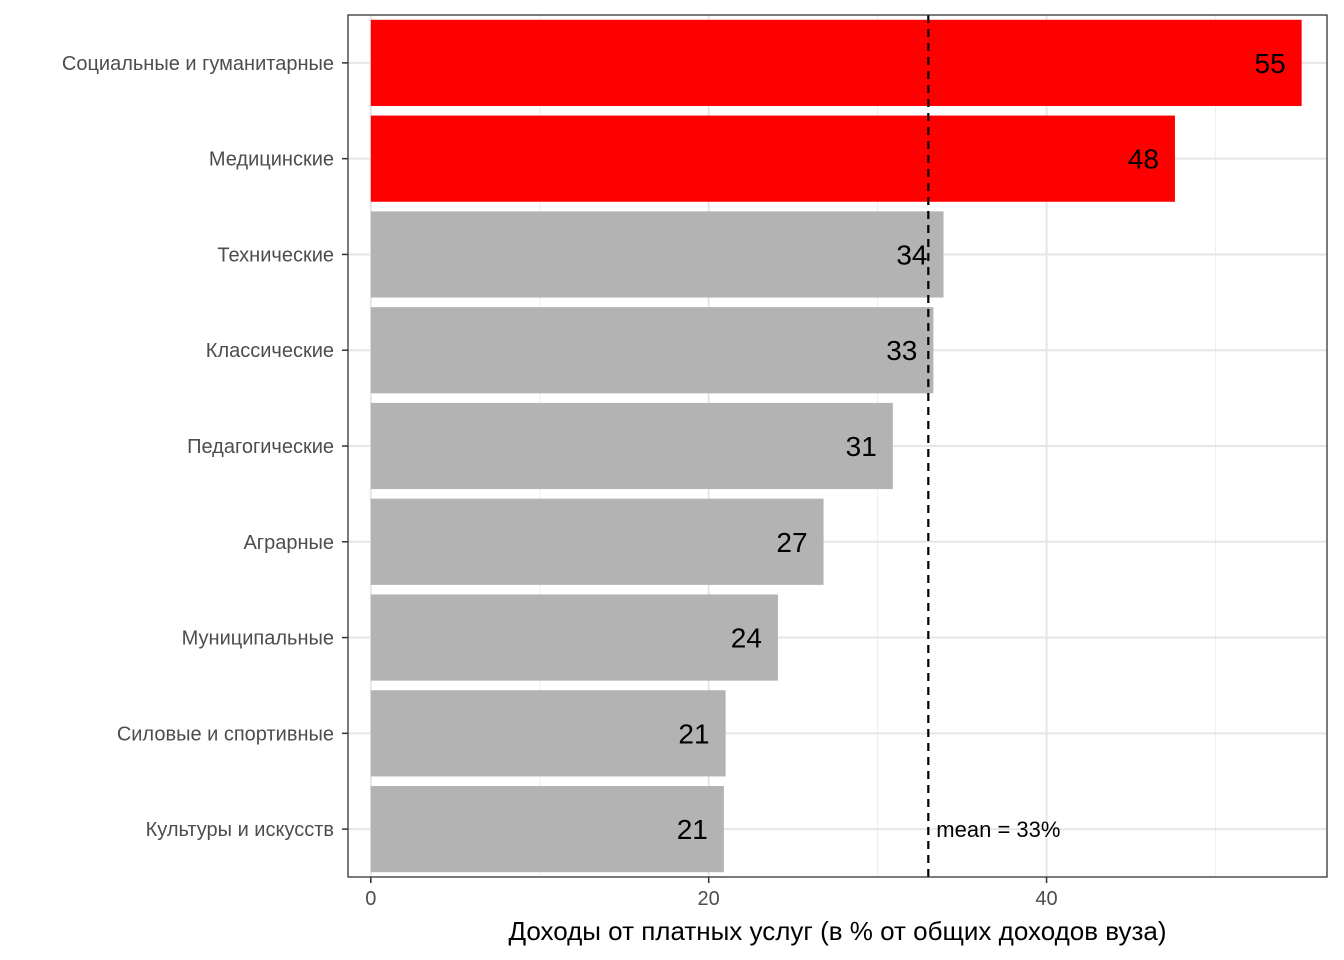 The height and width of the screenshot is (960, 1344). Describe the element at coordinates (240, 830) in the screenshot. I see `y-category-label: Культуры и искусств` at that location.